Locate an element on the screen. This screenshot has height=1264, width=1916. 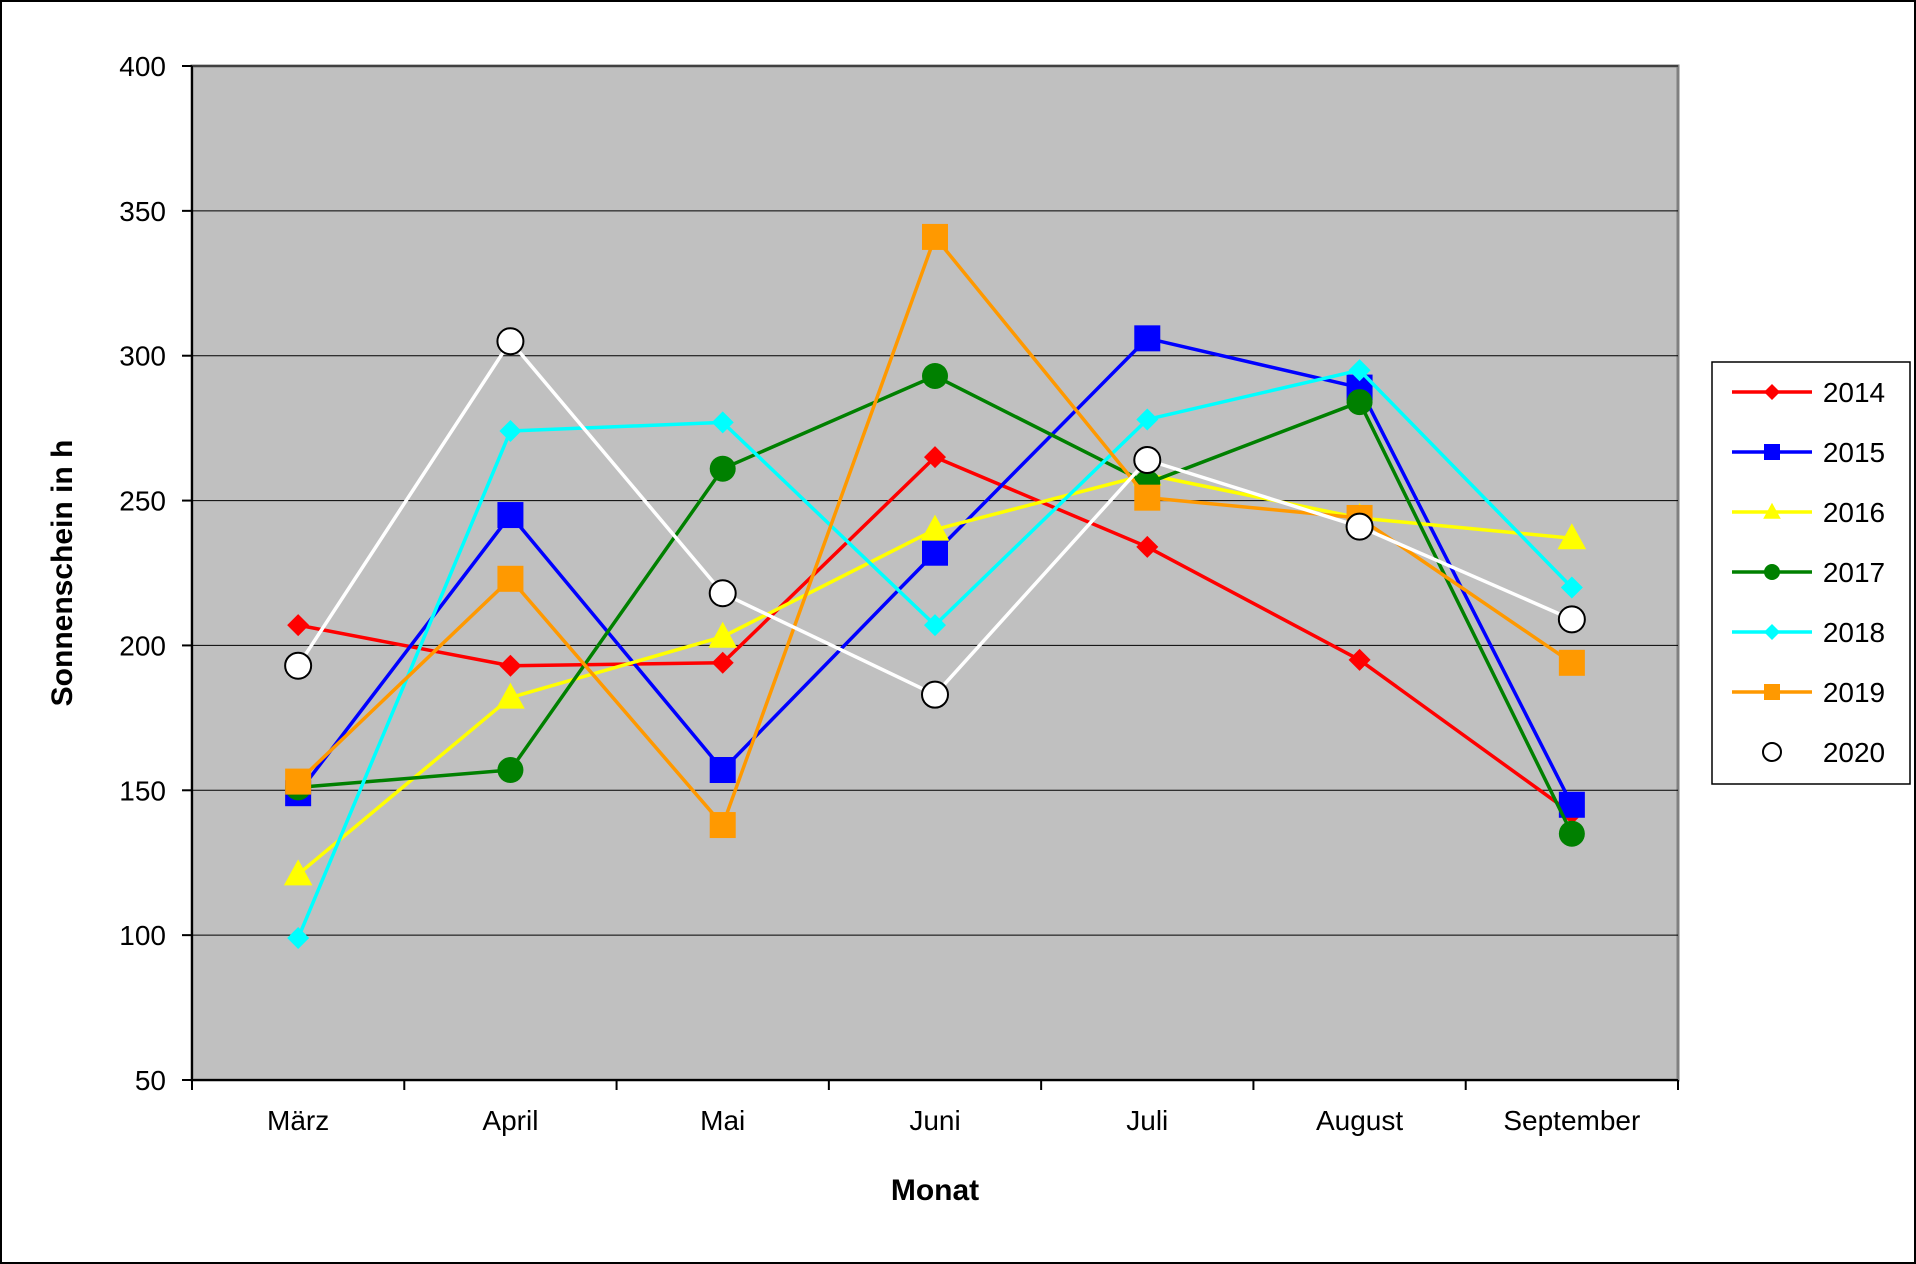
y-tick-label: 50 is located at coordinates (150, 1080).